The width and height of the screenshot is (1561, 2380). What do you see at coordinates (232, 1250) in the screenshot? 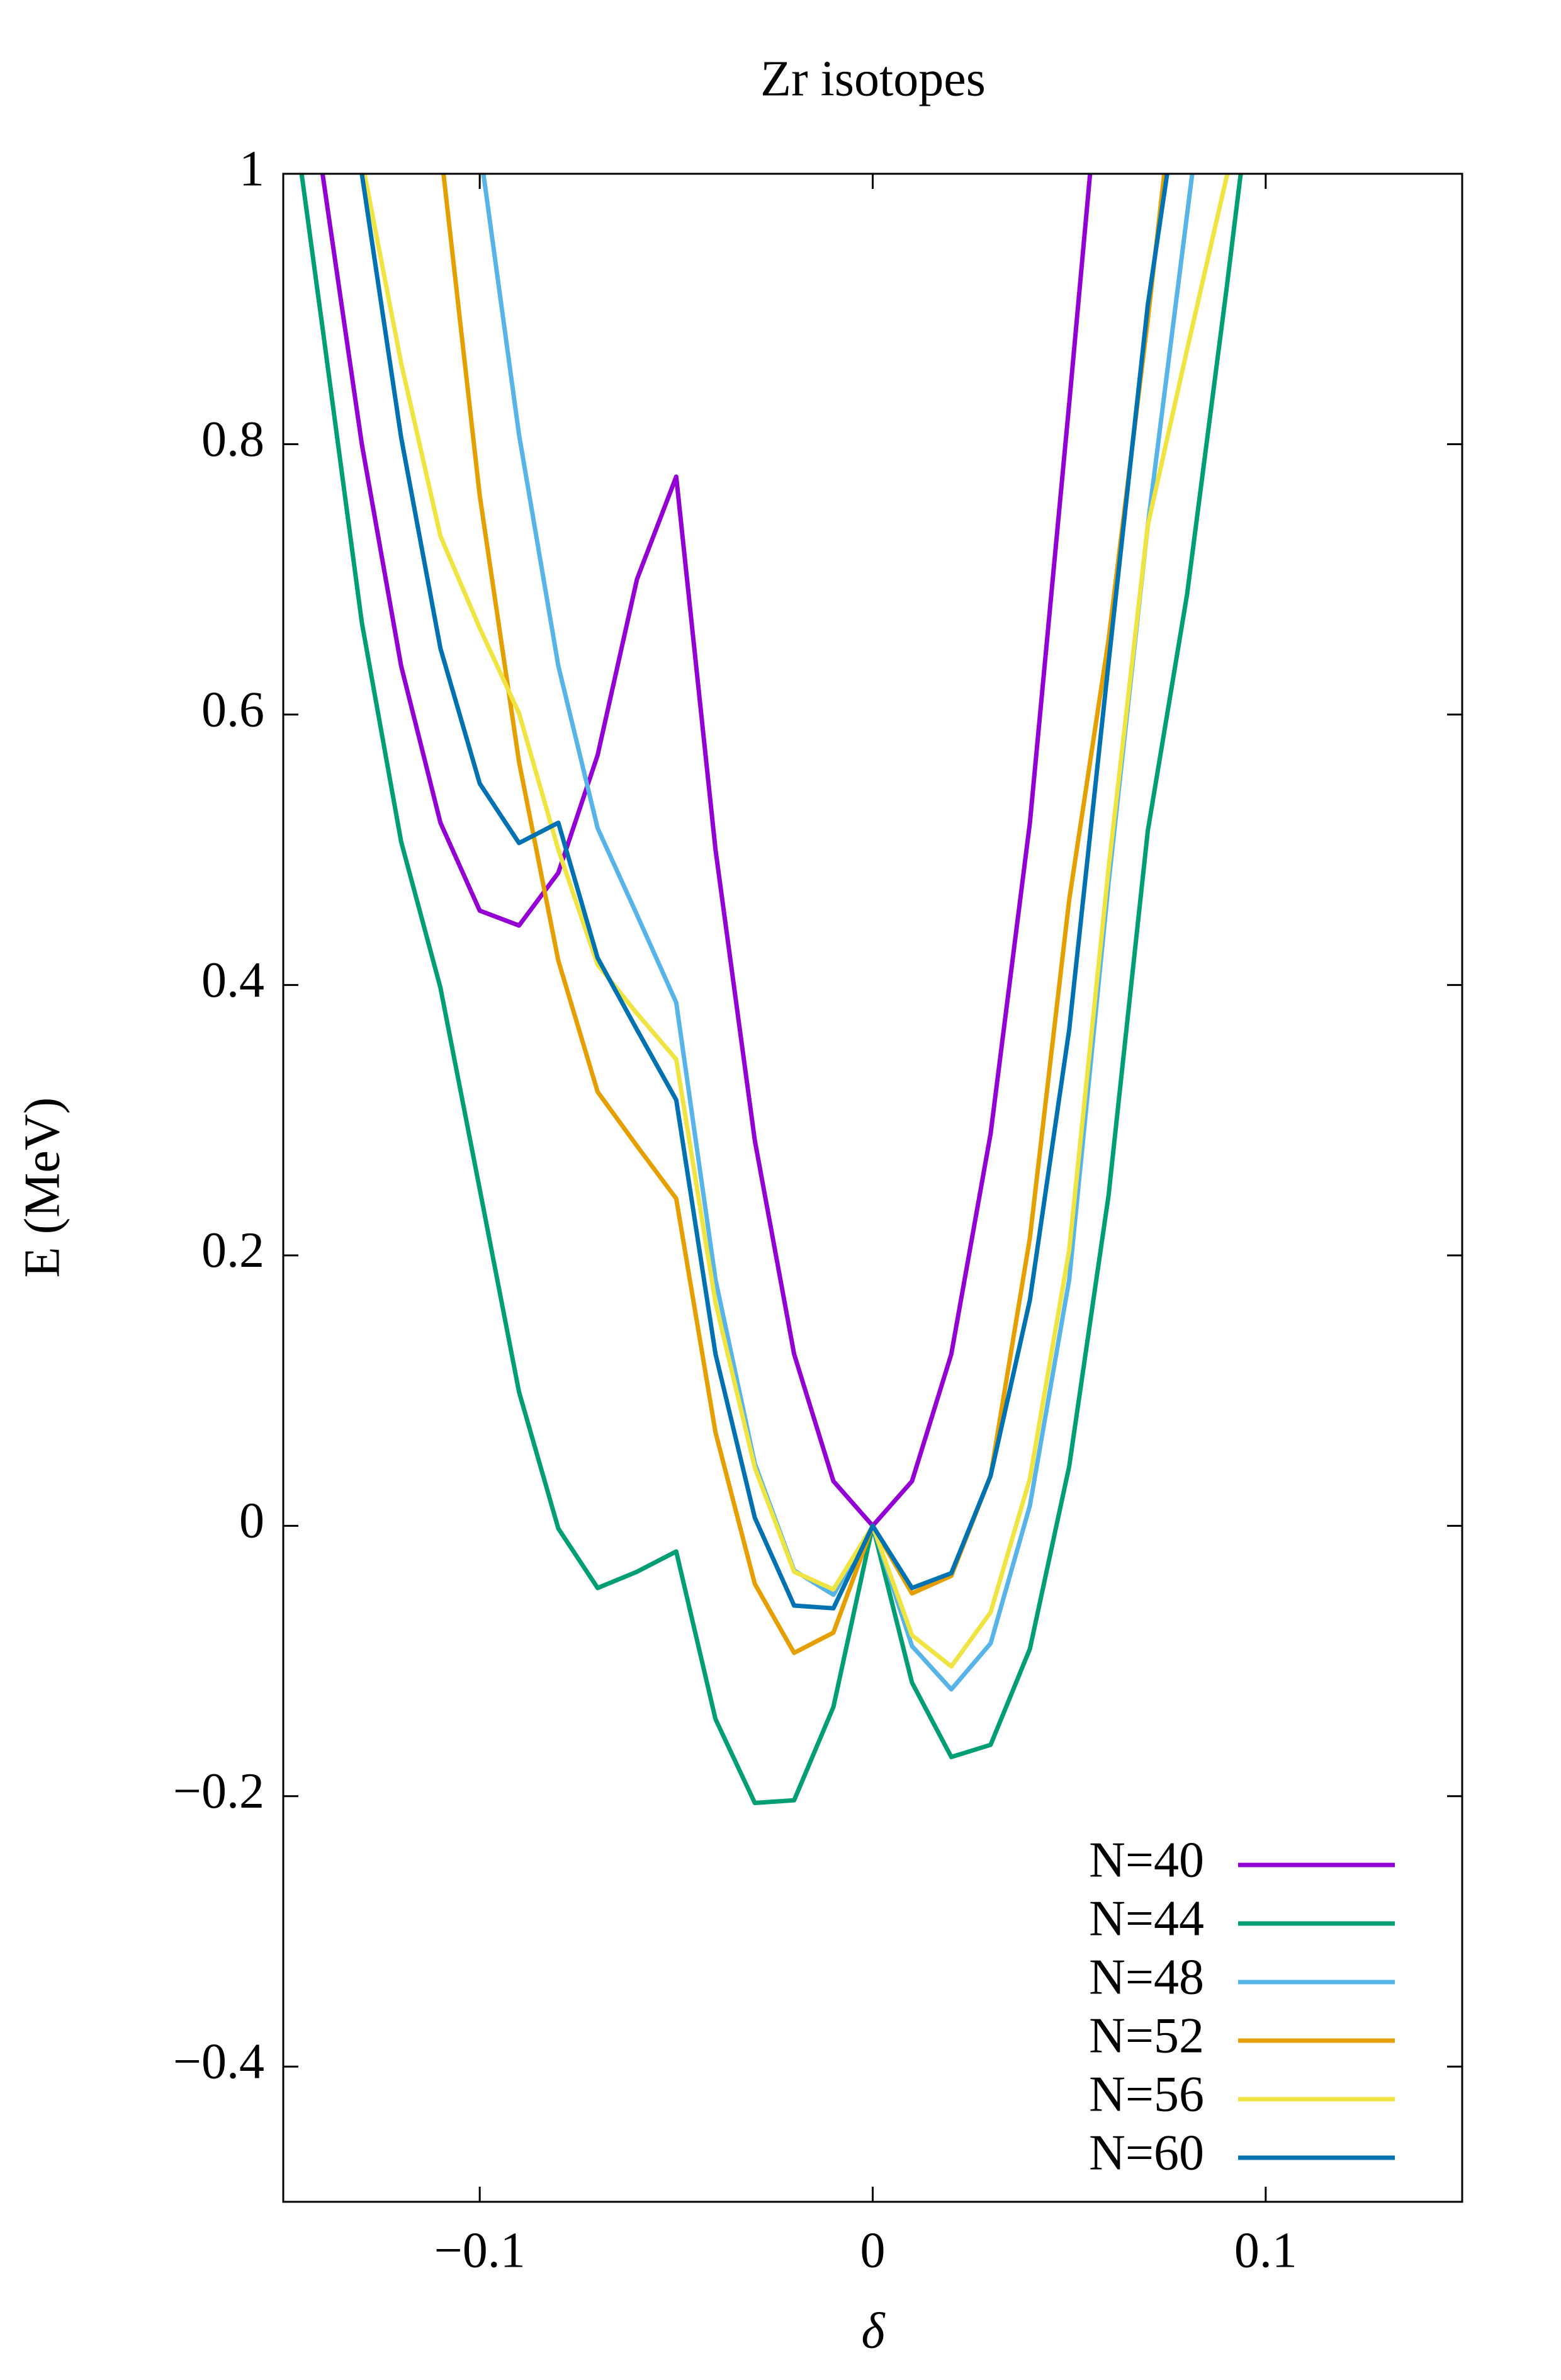
I see `y-tick-label: 0.2` at bounding box center [232, 1250].